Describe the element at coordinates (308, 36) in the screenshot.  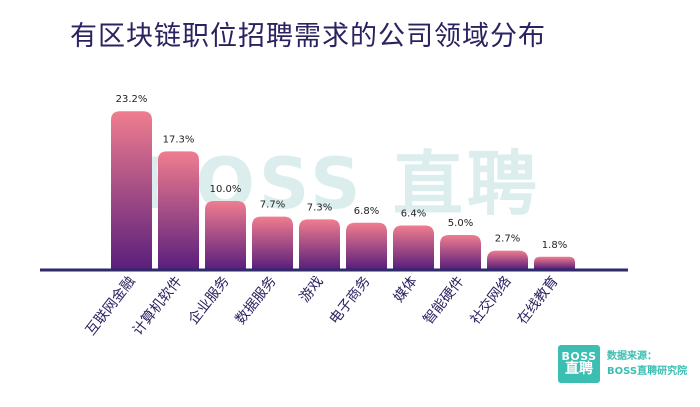
I see `page-title: 有区块链职位招聘需求的公司领域分布` at that location.